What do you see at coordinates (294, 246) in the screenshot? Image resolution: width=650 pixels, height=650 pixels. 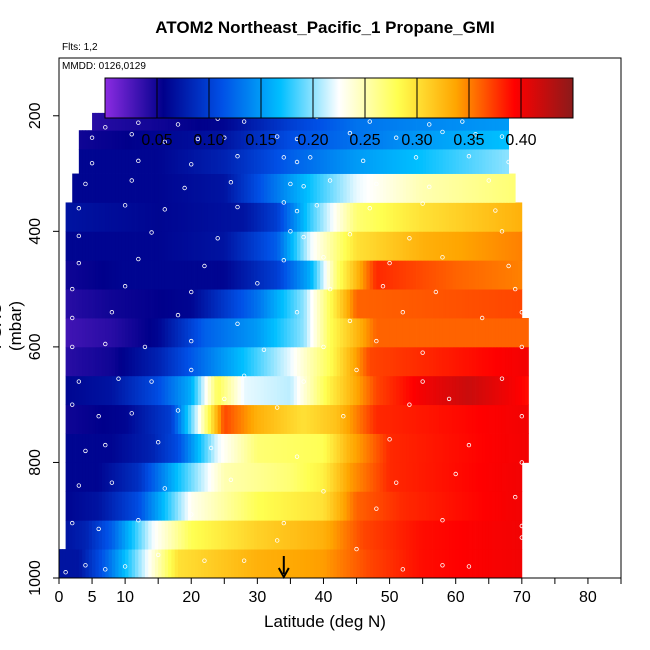 I see `heatmap-row` at bounding box center [294, 246].